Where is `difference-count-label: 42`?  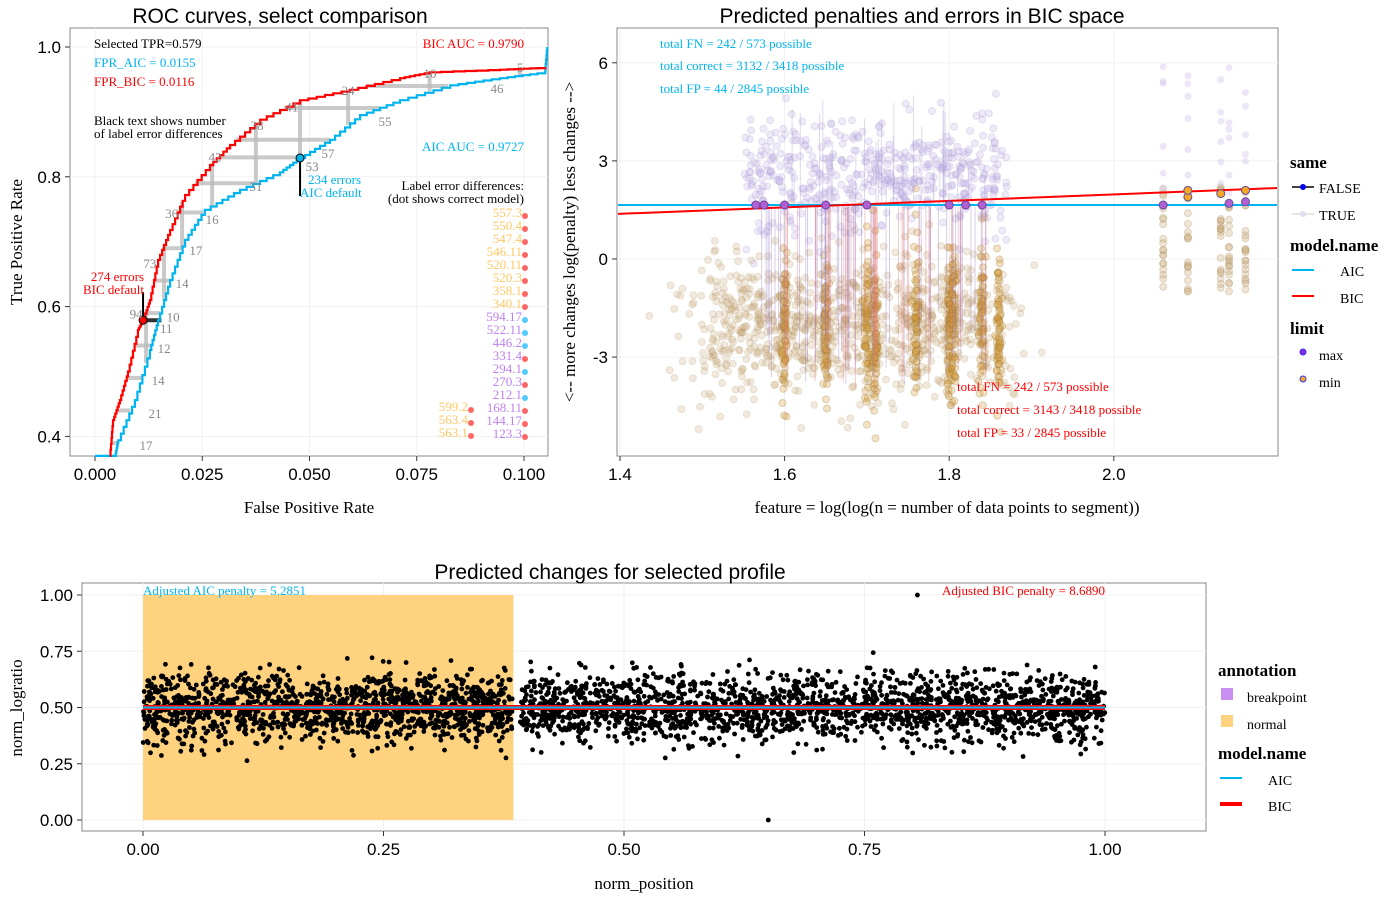 difference-count-label: 42 is located at coordinates (215, 157).